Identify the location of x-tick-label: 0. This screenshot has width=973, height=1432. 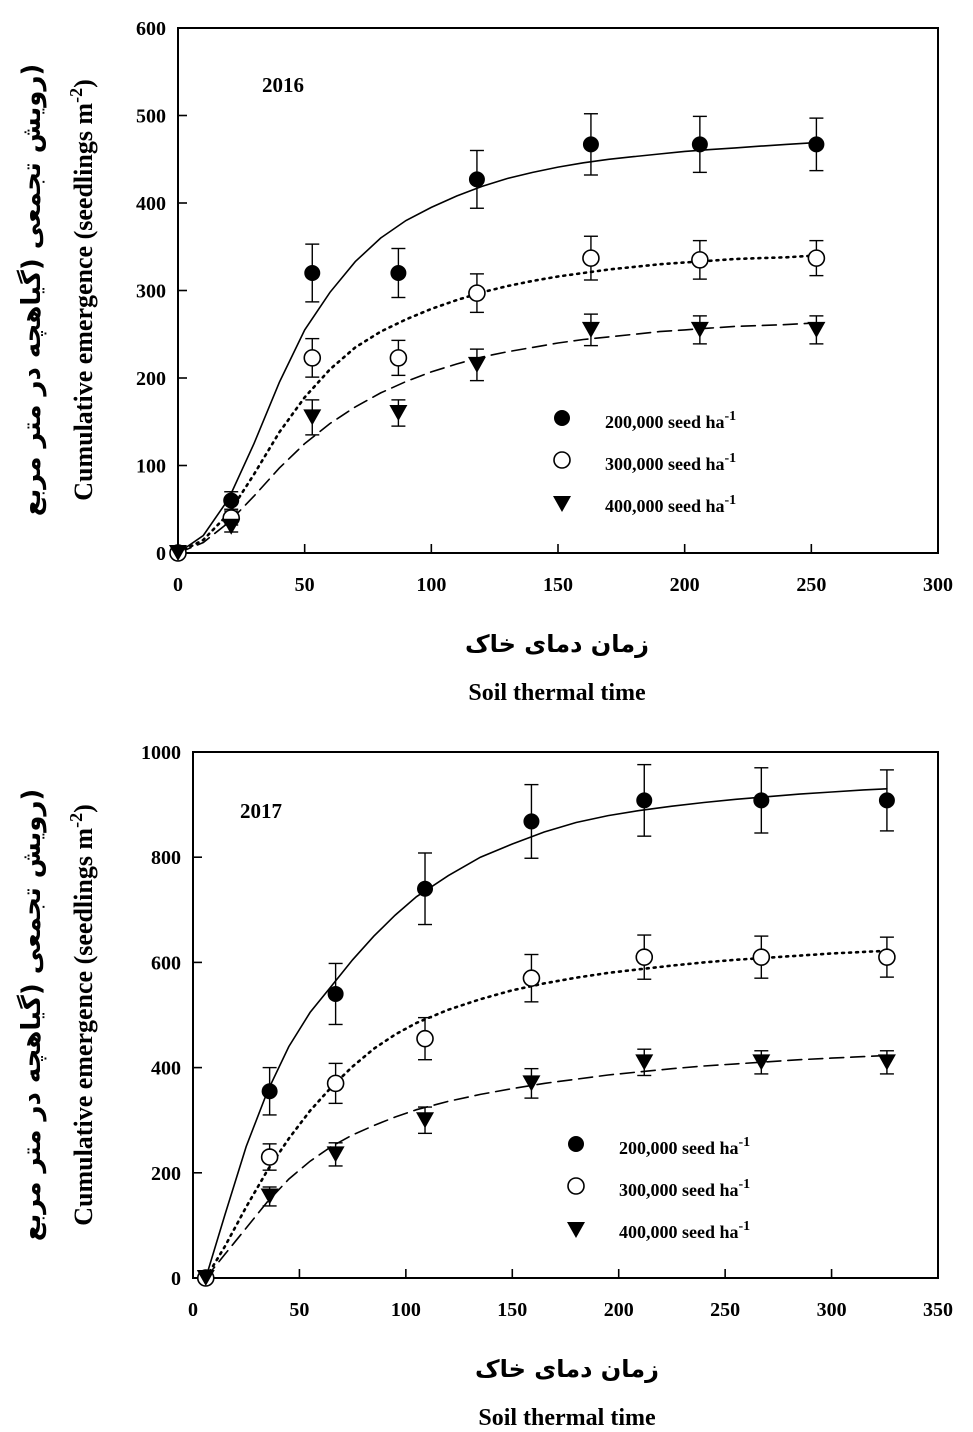
(193, 1310).